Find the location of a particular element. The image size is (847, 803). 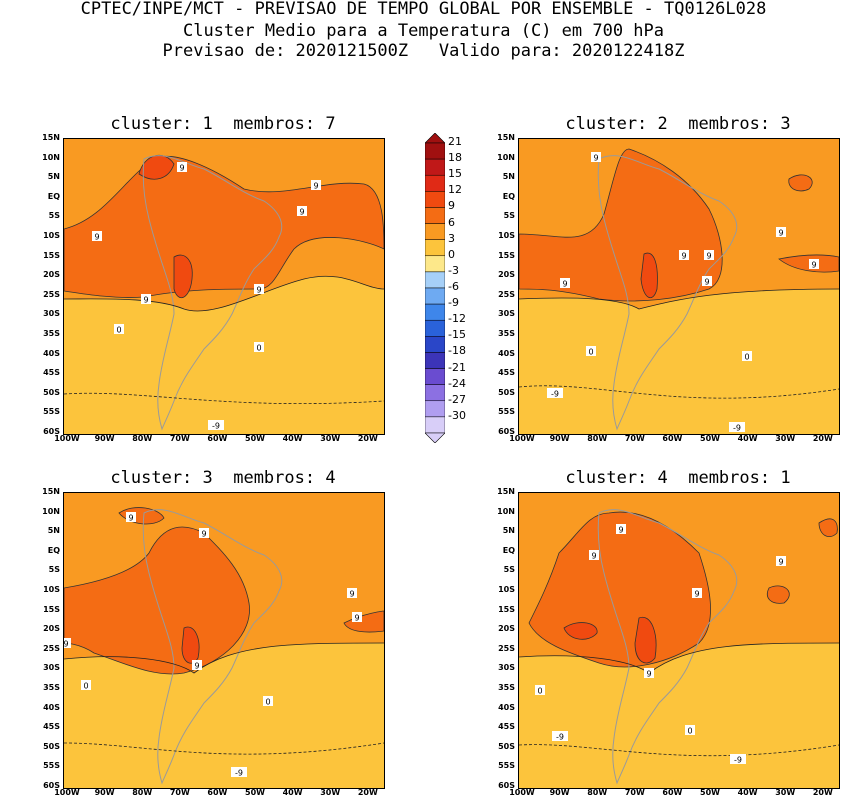

y-tick-label: 40S is located at coordinates (51, 707).